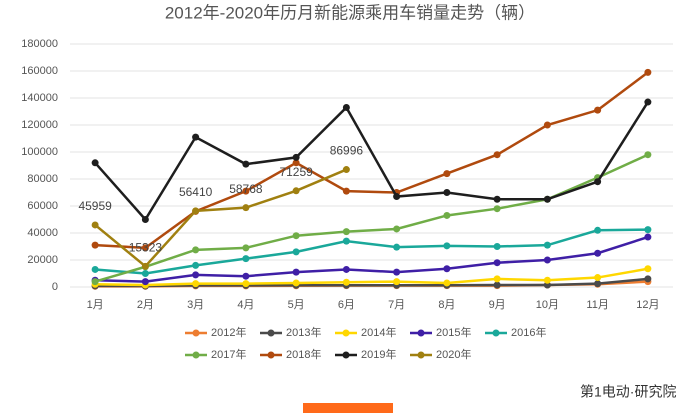  Describe the element at coordinates (145, 305) in the screenshot. I see `x-tick-label: 2月` at that location.